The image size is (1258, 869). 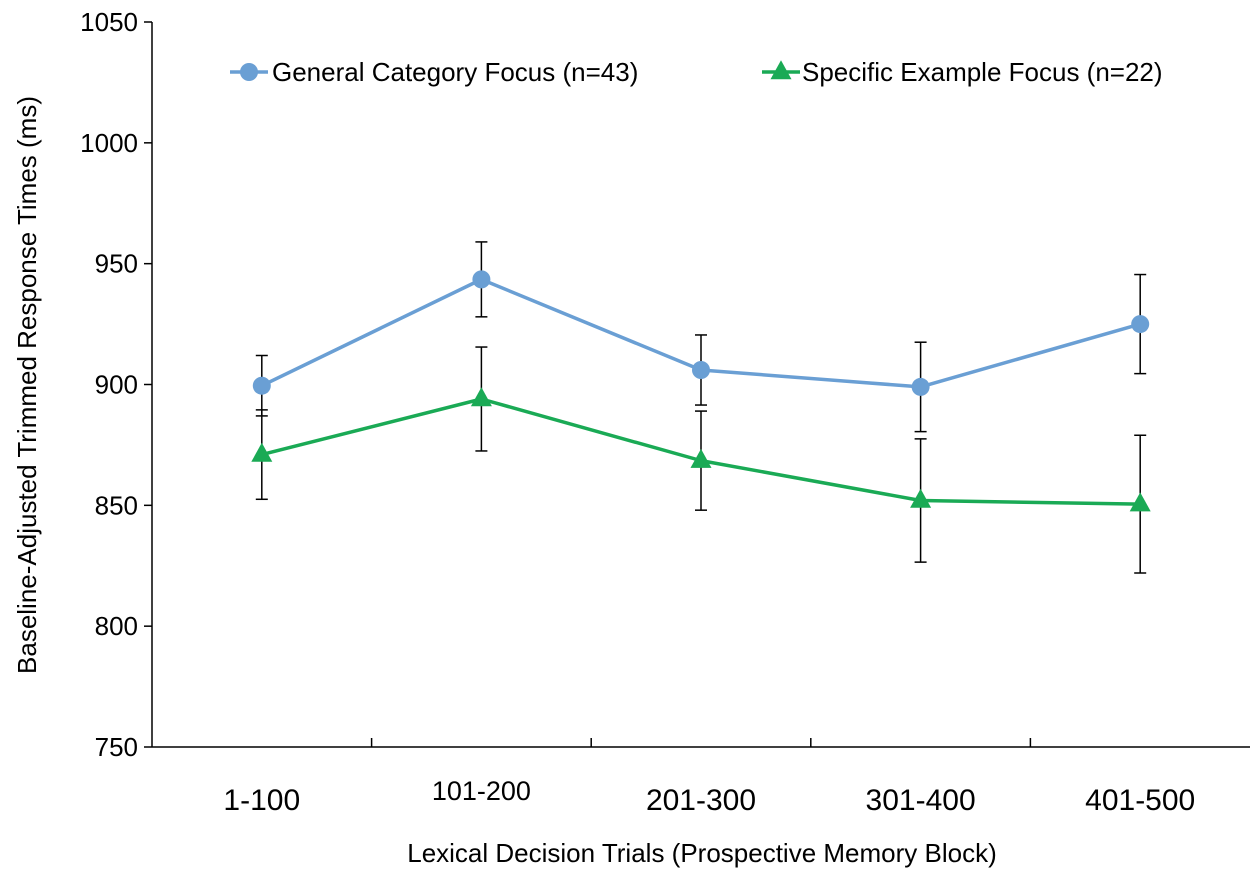 I want to click on y-tick-label: 950, so click(x=116, y=264).